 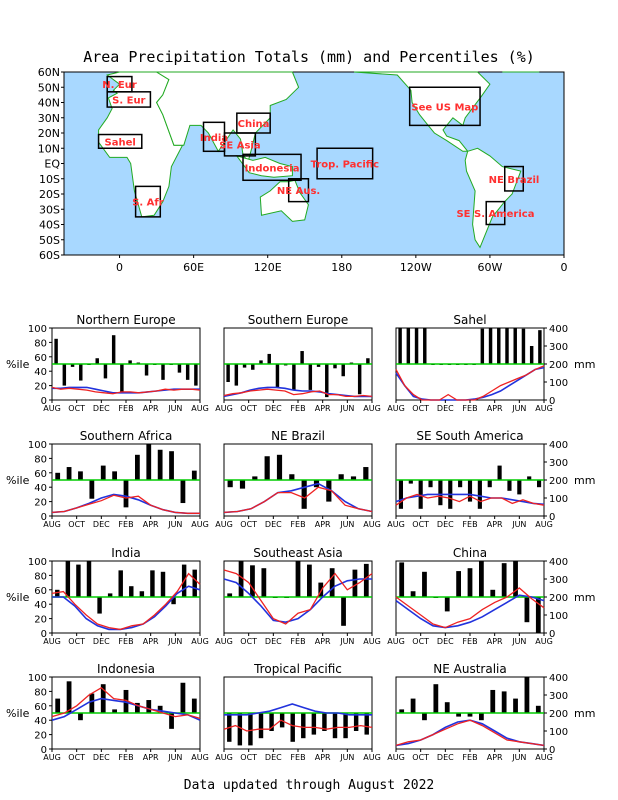 I want to click on panel-tropical-pacific: Tropical Pacific AUG OCT DEC FEB APR JUN AUG, so click(x=298, y=712).